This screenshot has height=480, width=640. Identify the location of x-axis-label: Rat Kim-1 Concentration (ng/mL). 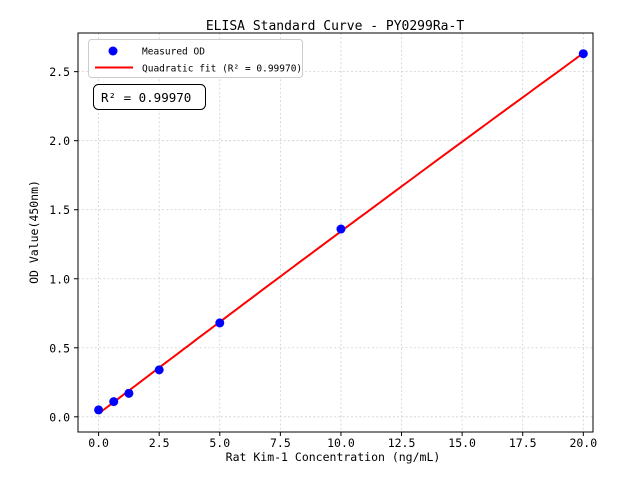
(333, 457).